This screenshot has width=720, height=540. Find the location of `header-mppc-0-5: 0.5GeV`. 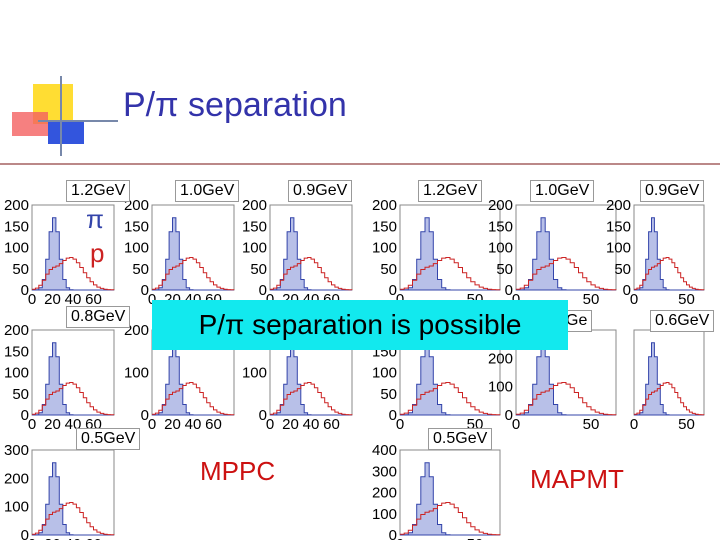

header-mppc-0-5: 0.5GeV is located at coordinates (108, 439).